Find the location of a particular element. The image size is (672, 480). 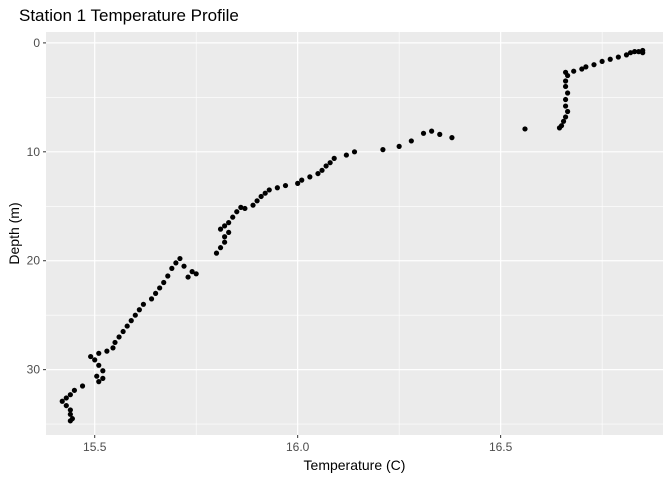

chart-title: Station 1 Temperature Profile is located at coordinates (129, 15).